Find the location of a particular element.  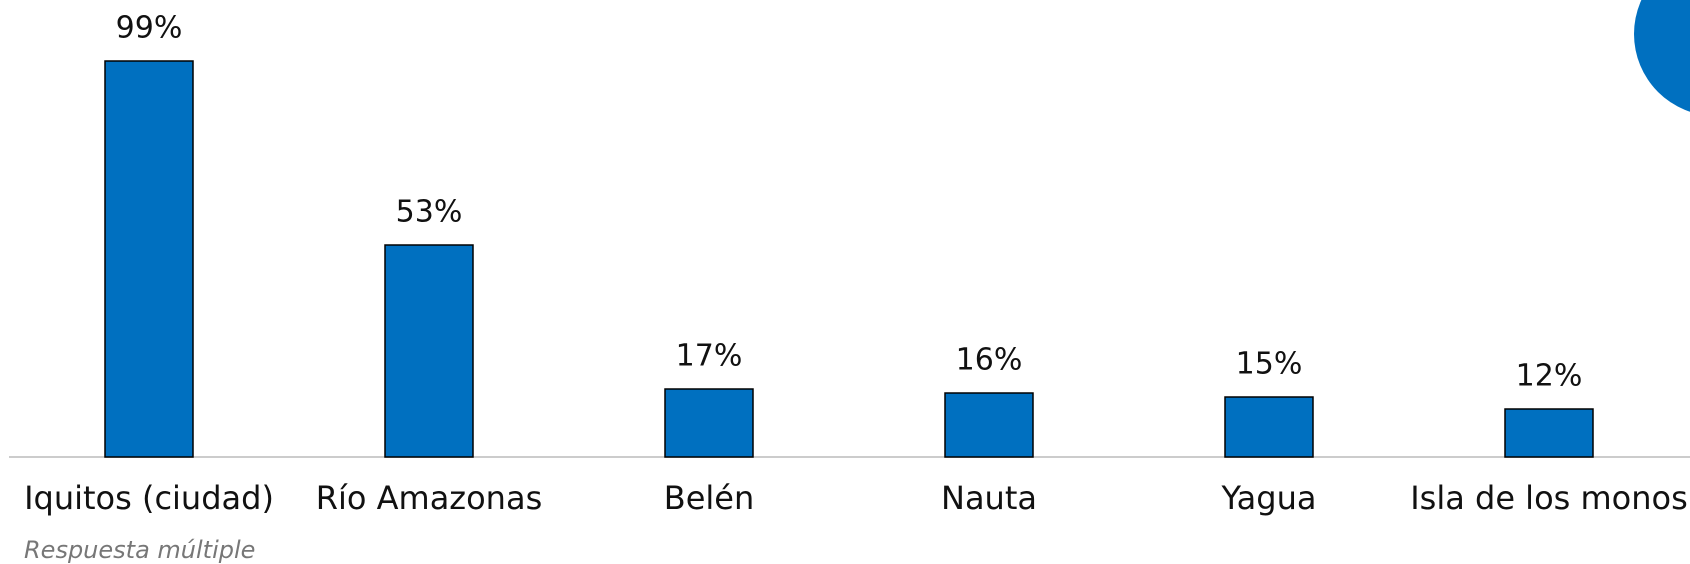

value-label: 53% is located at coordinates (429, 212).